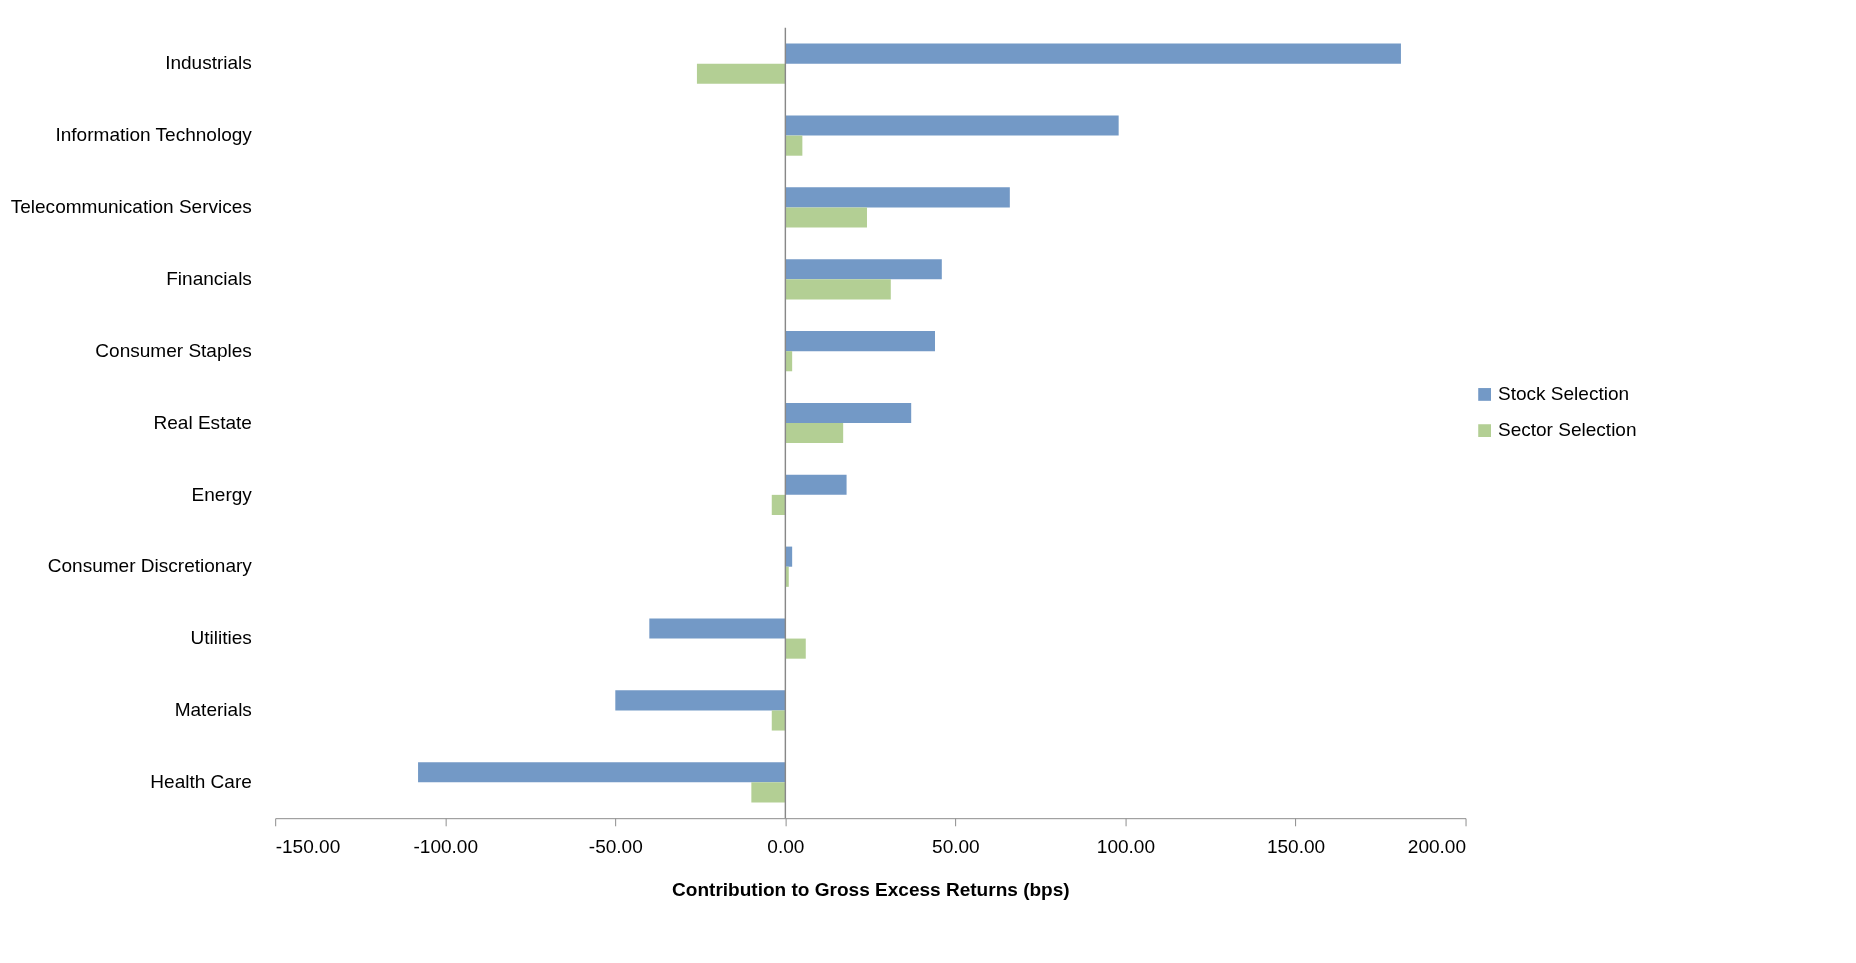 The image size is (1856, 963). I want to click on y-tick-label: Materials, so click(213, 710).